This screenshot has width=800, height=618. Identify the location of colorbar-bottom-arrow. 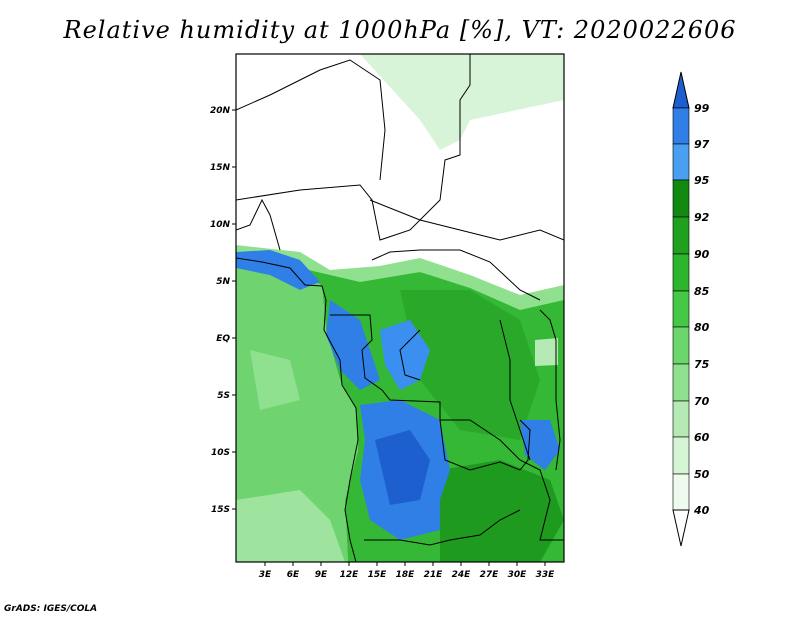
(681, 528).